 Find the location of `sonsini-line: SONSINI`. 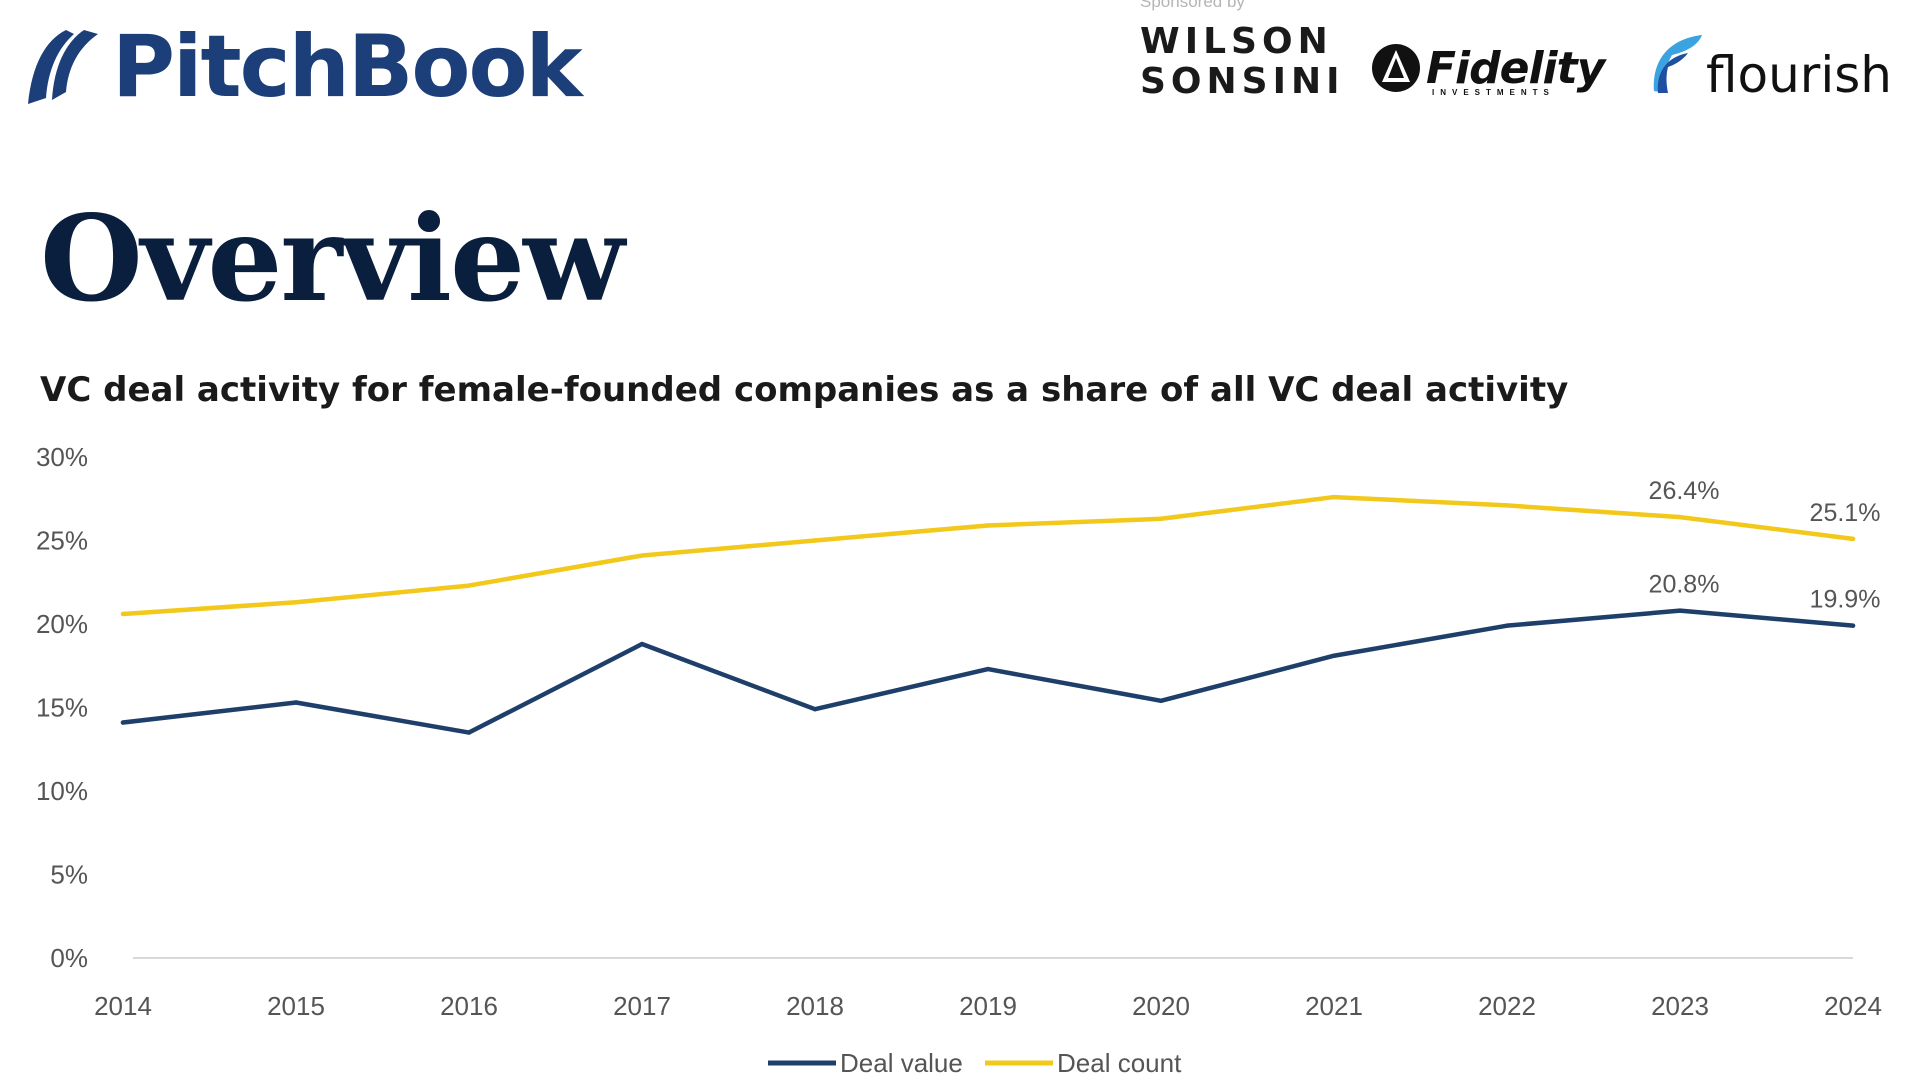

sonsini-line: SONSINI is located at coordinates (1242, 81).